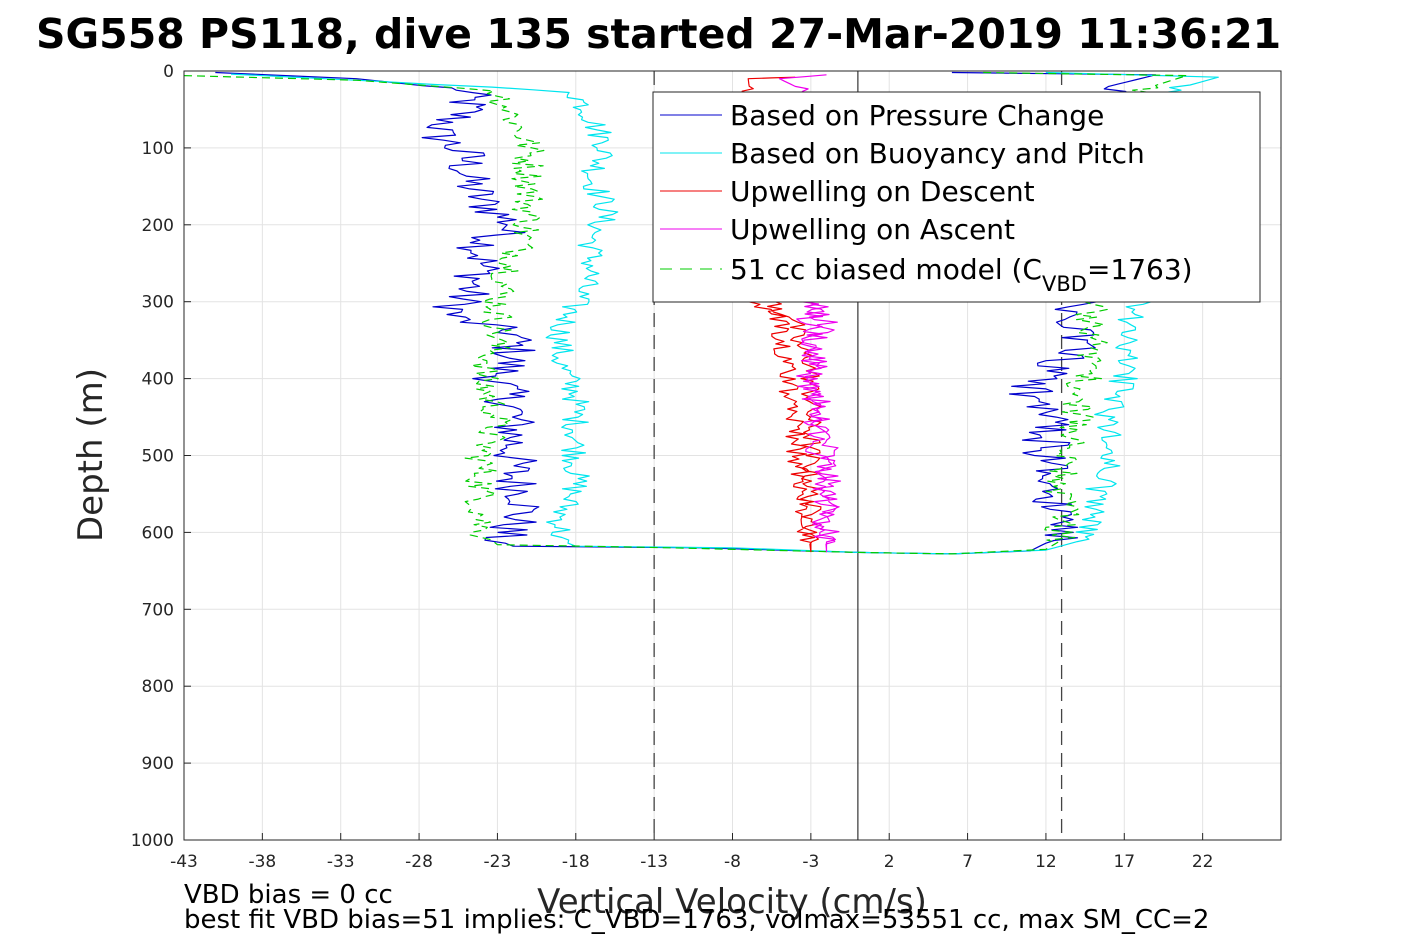  I want to click on y-tick-label: 500, so click(158, 457).